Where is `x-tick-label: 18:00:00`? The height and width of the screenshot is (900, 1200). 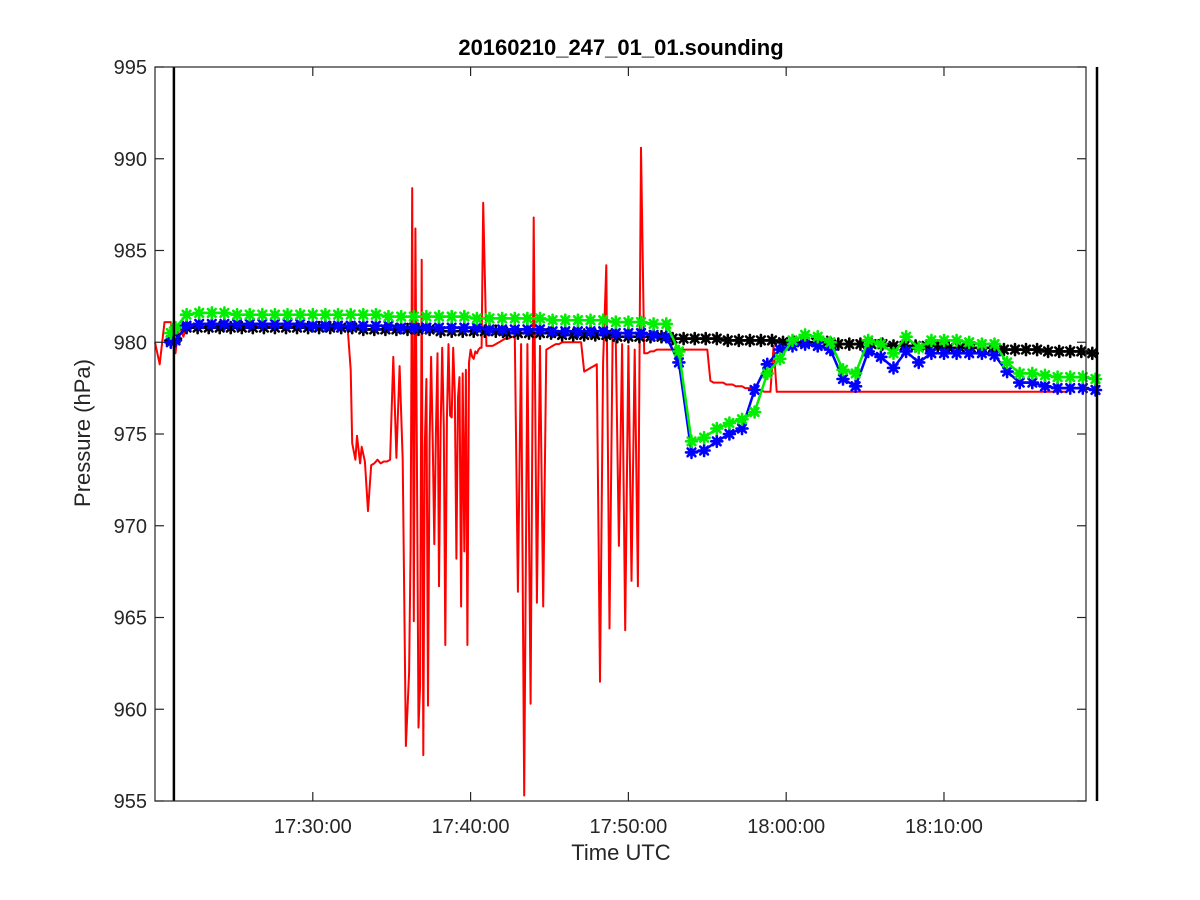 x-tick-label: 18:00:00 is located at coordinates (786, 827).